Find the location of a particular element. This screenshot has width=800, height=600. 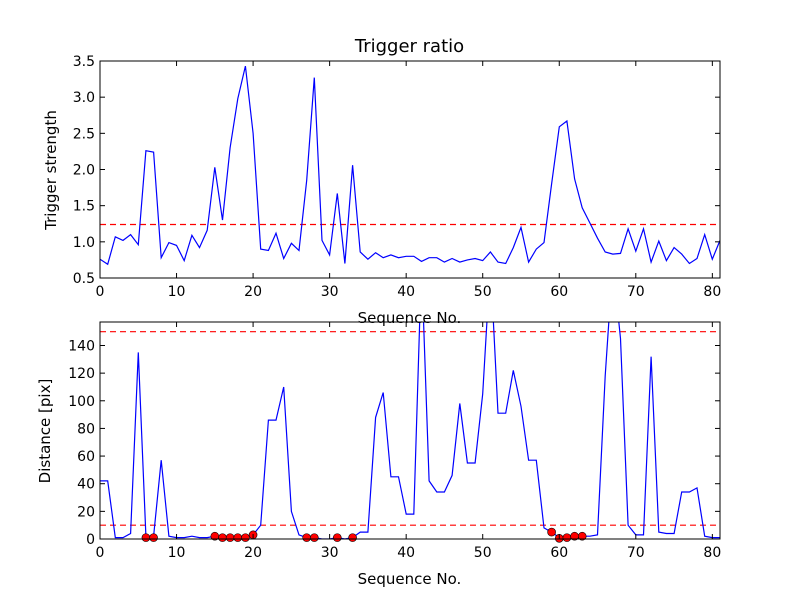

y-tick-label: 100 is located at coordinates (81, 402).